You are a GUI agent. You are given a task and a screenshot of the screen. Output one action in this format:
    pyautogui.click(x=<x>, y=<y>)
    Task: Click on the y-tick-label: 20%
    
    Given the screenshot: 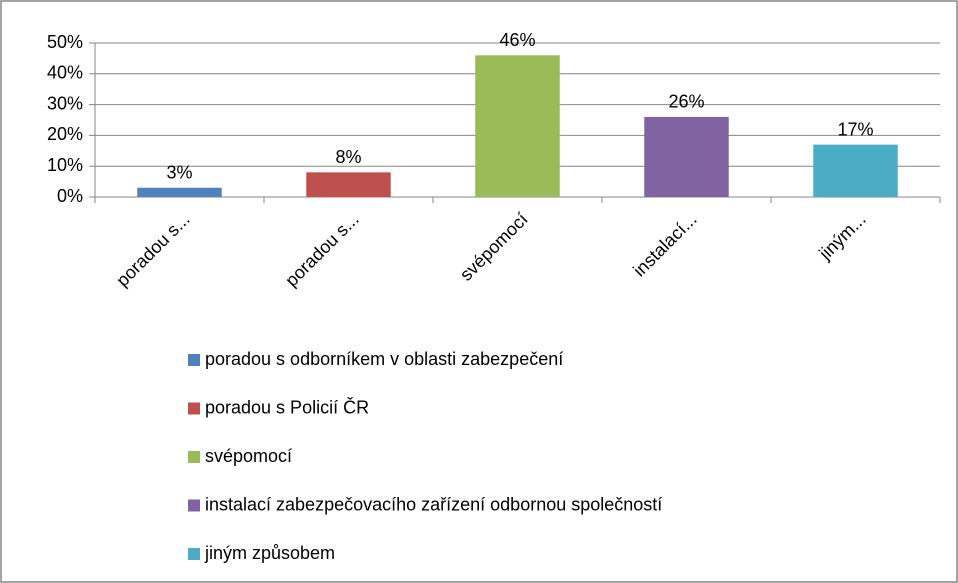 What is the action you would take?
    pyautogui.click(x=65, y=134)
    